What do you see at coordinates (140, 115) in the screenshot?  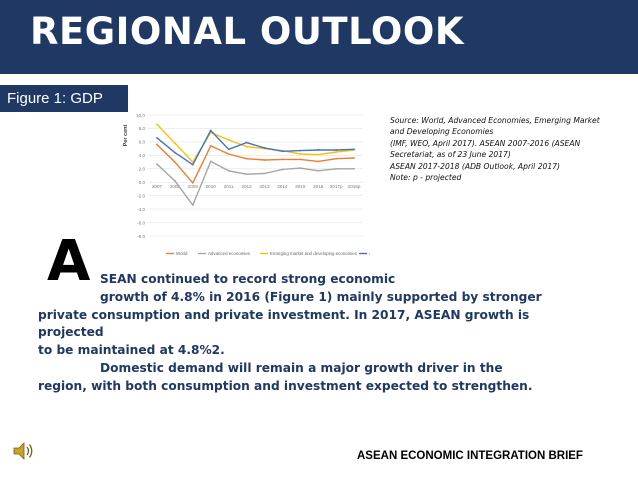 I see `y-tick-label: 10.0` at bounding box center [140, 115].